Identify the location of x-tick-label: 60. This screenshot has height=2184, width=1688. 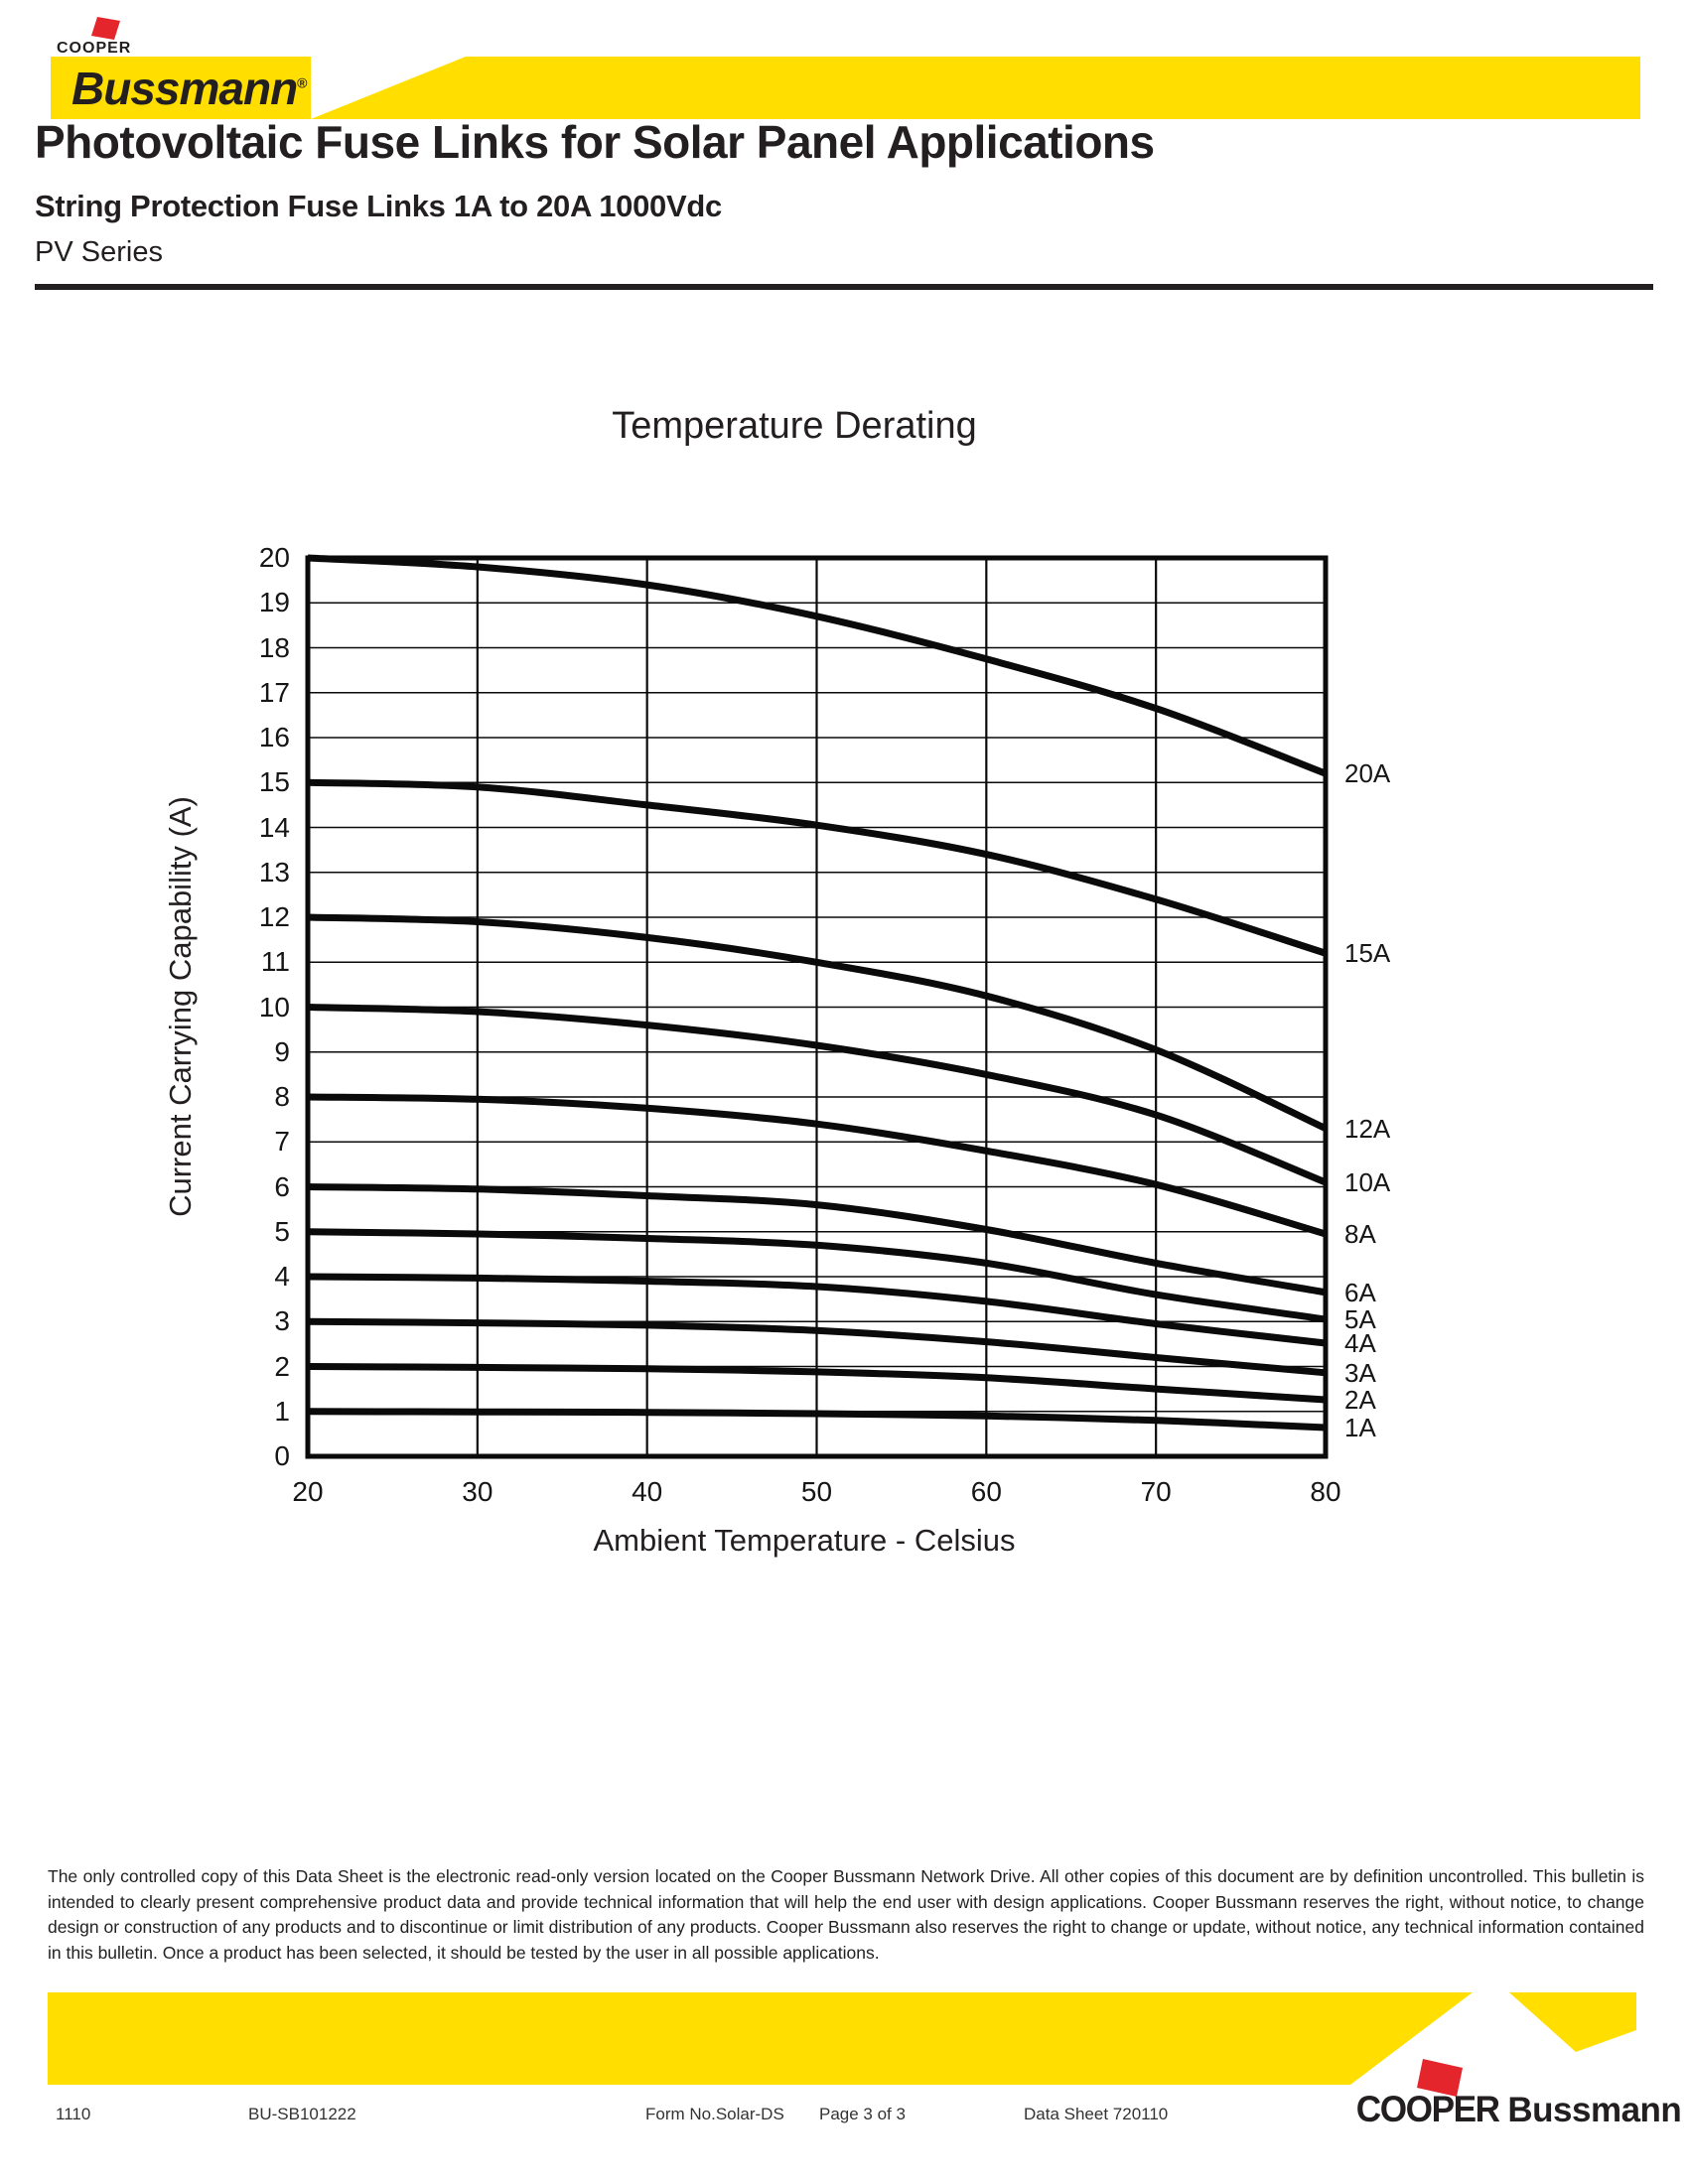
(986, 1491).